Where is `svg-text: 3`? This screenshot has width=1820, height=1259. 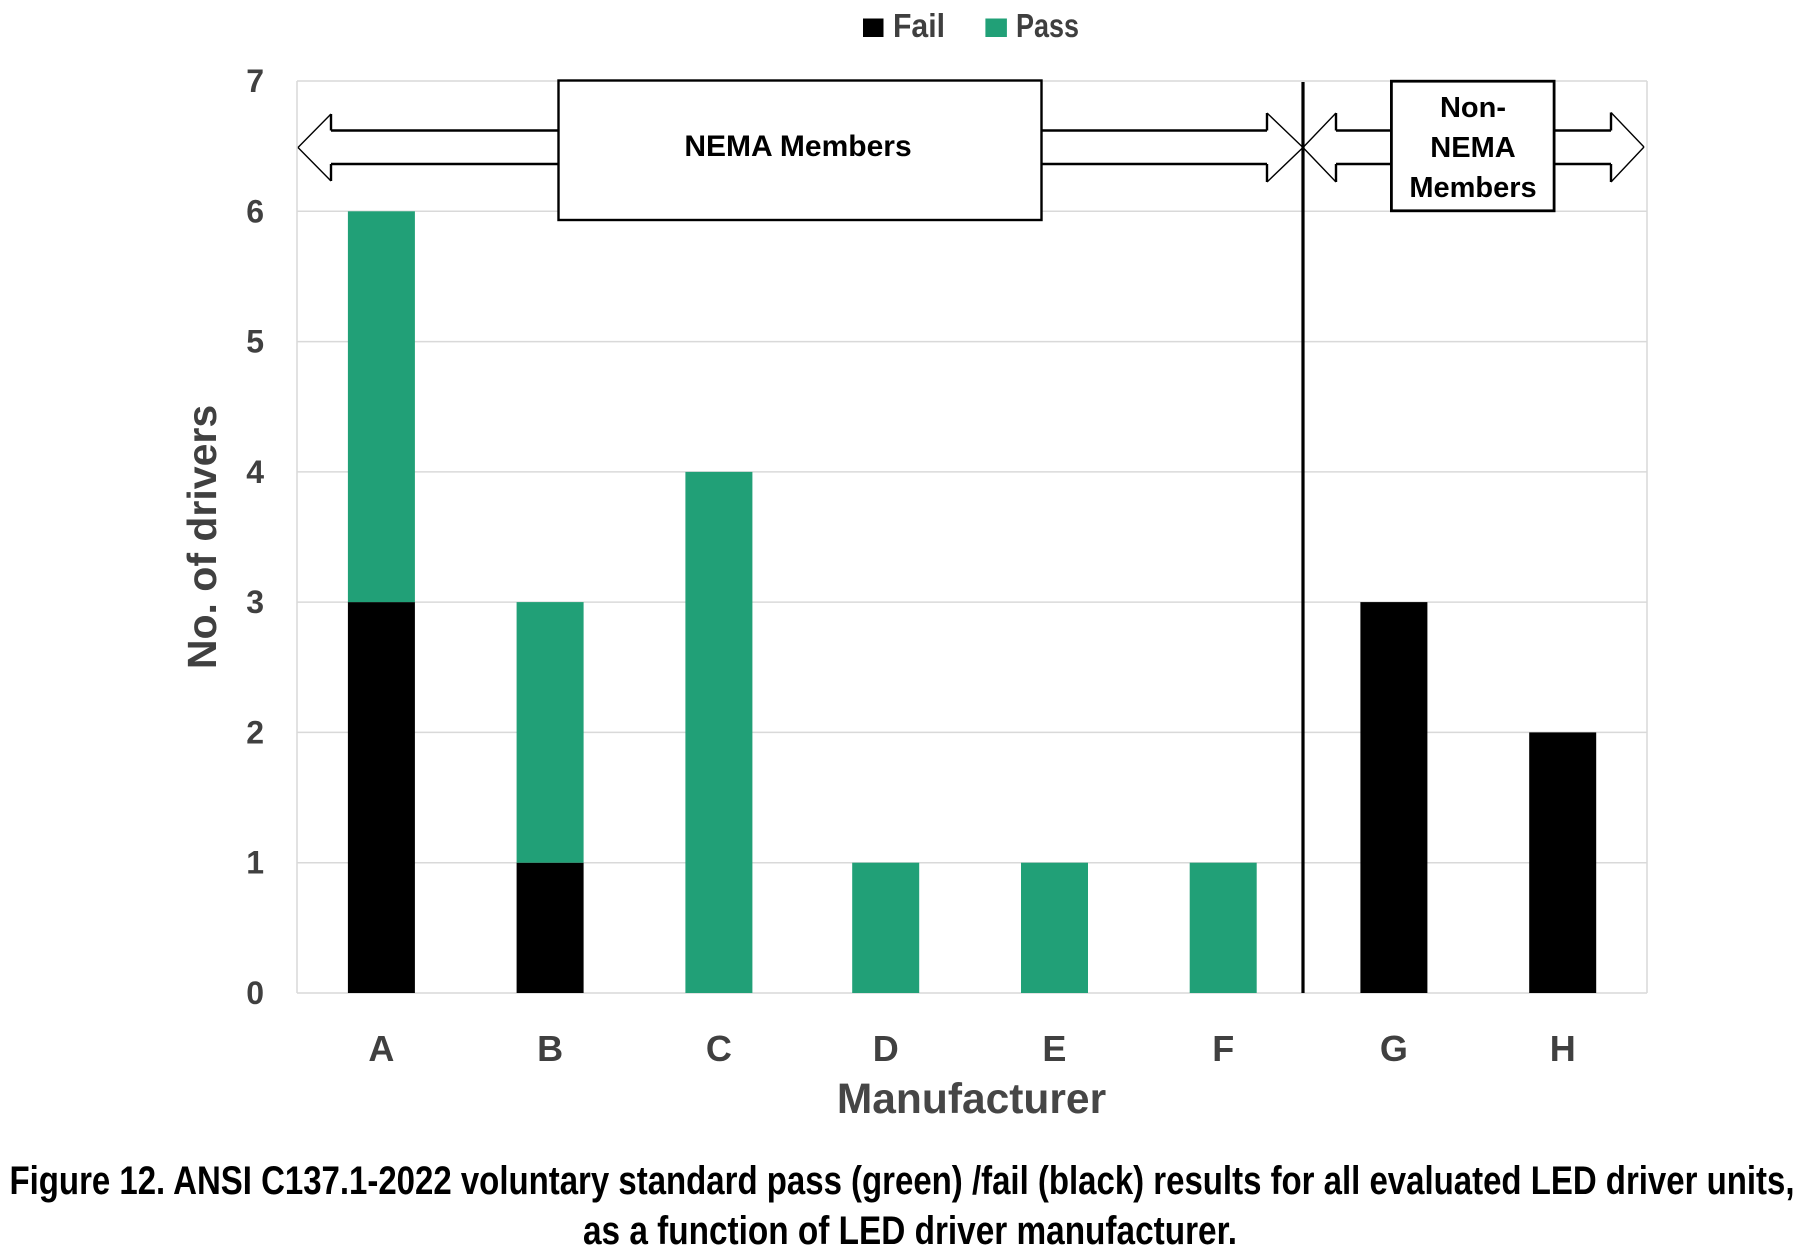
svg-text: 3 is located at coordinates (255, 602).